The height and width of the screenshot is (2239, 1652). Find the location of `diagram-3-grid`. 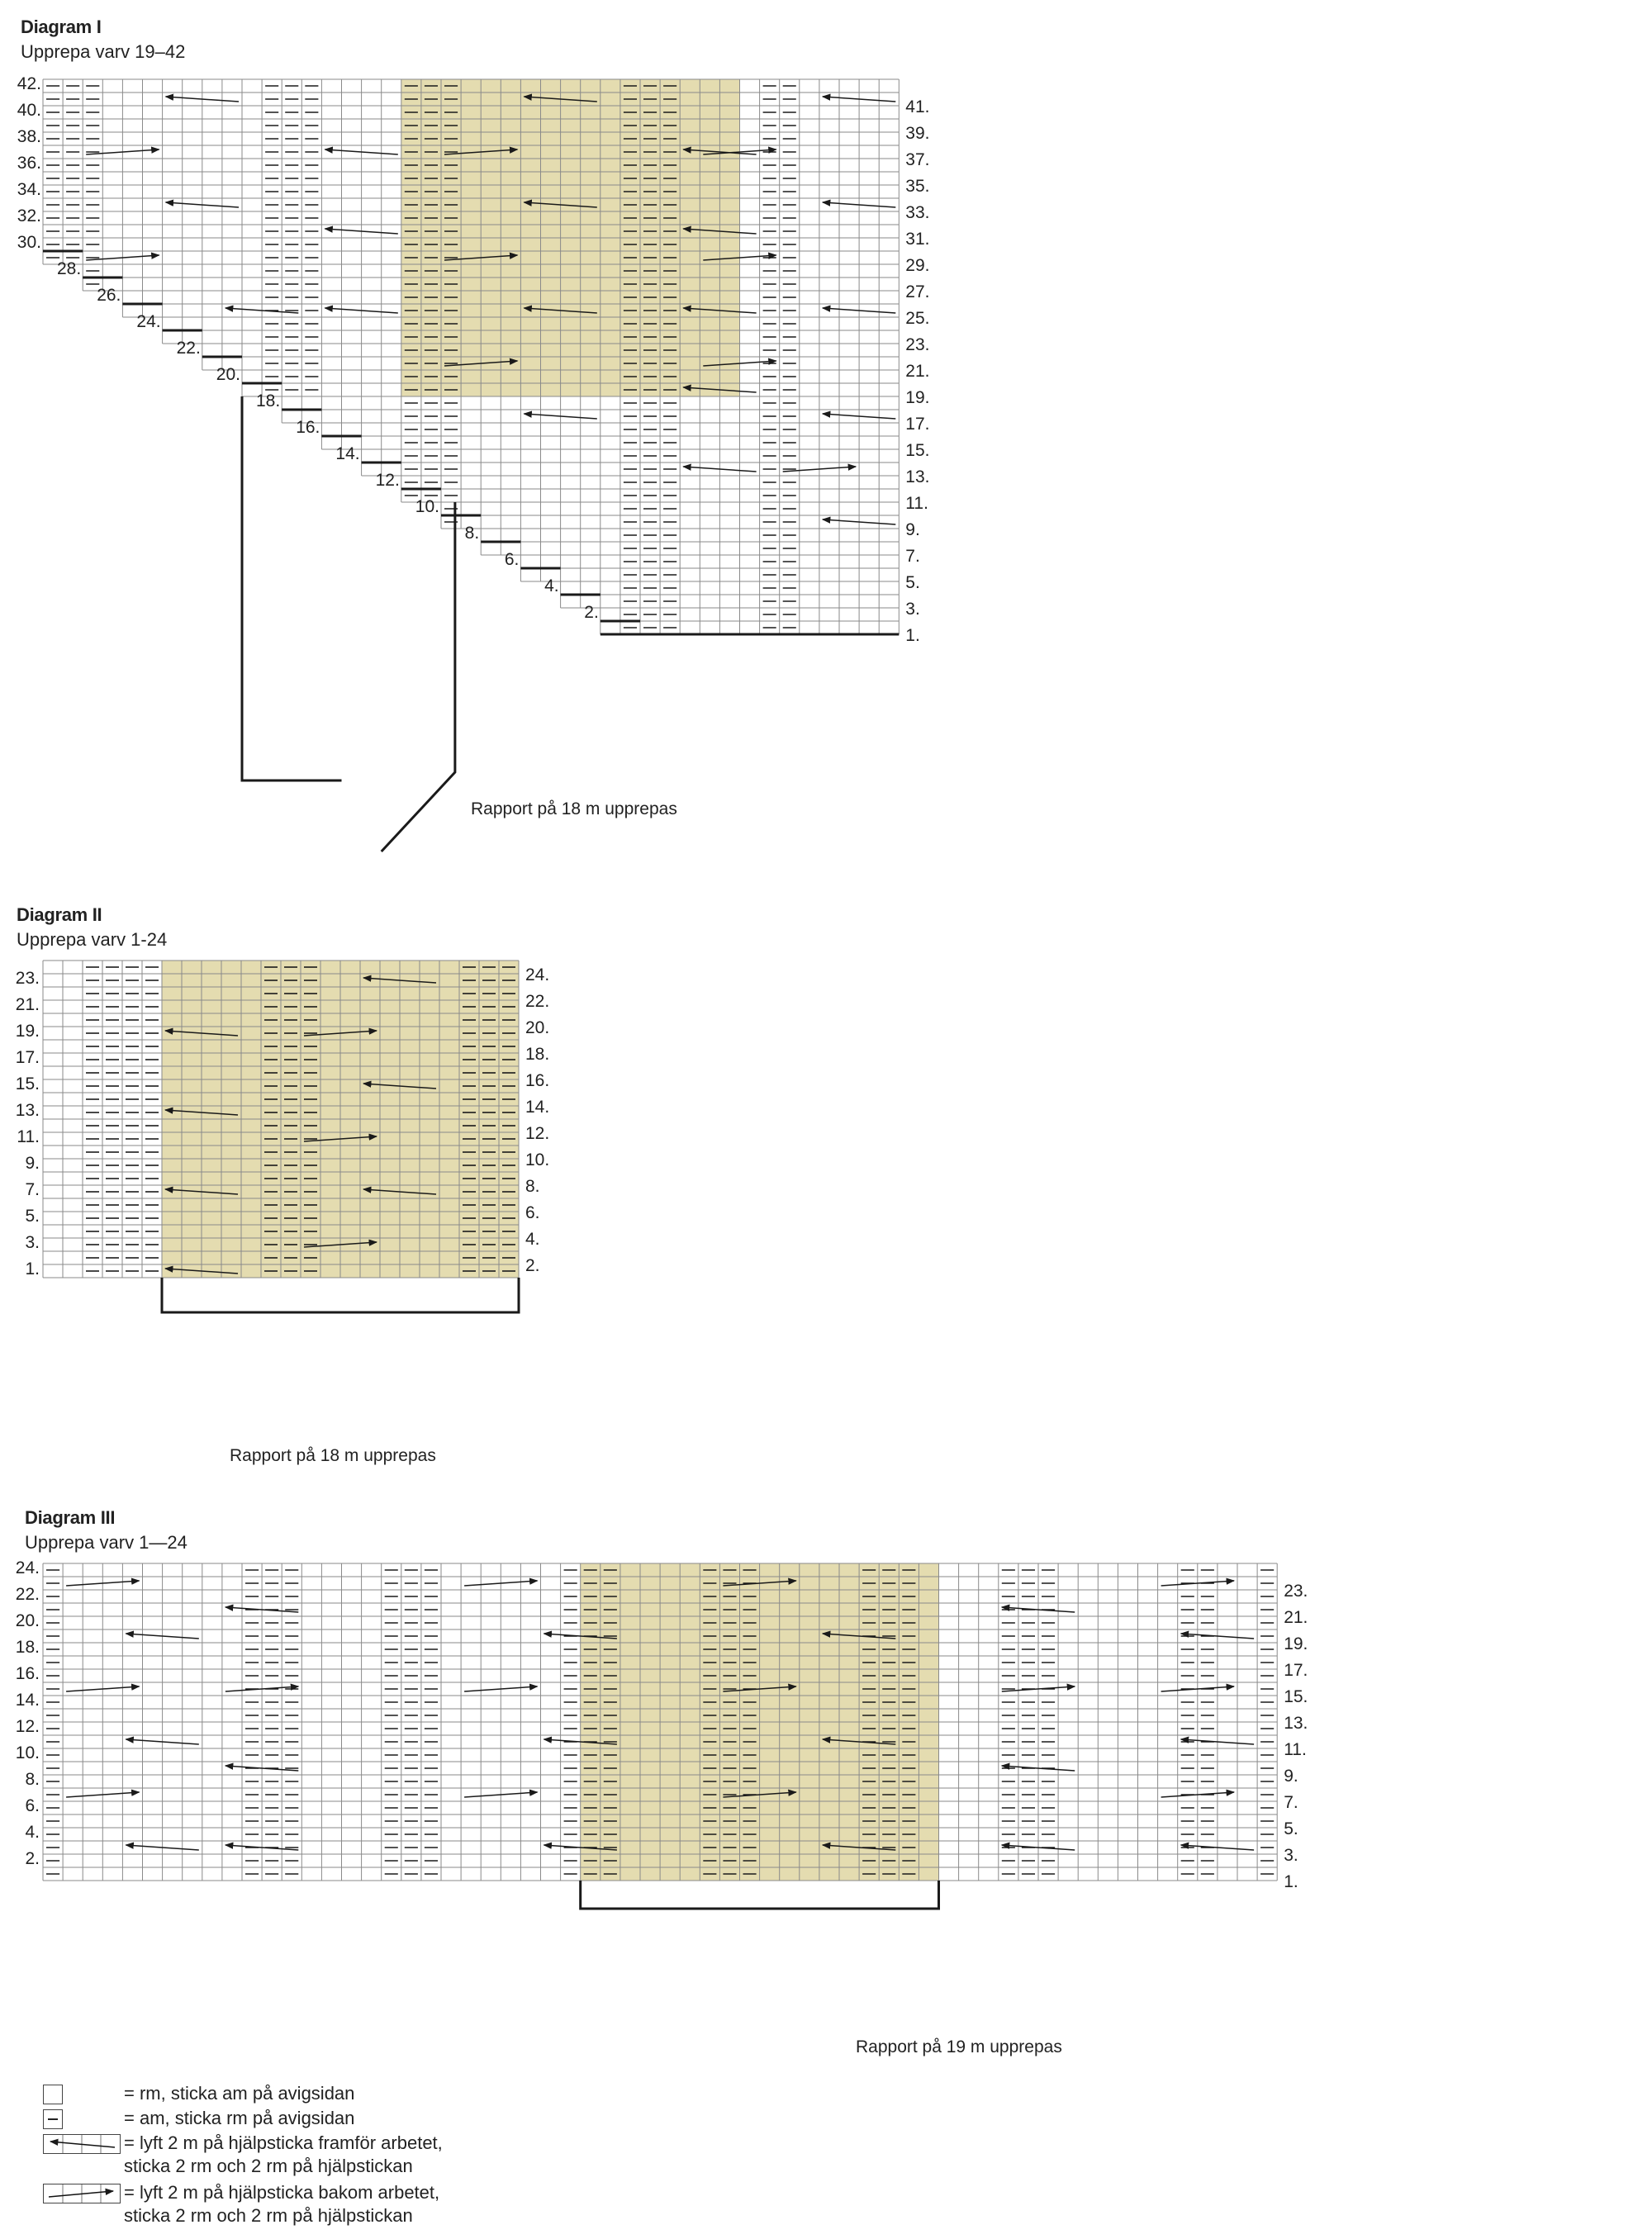

diagram-3-grid is located at coordinates (660, 1737).